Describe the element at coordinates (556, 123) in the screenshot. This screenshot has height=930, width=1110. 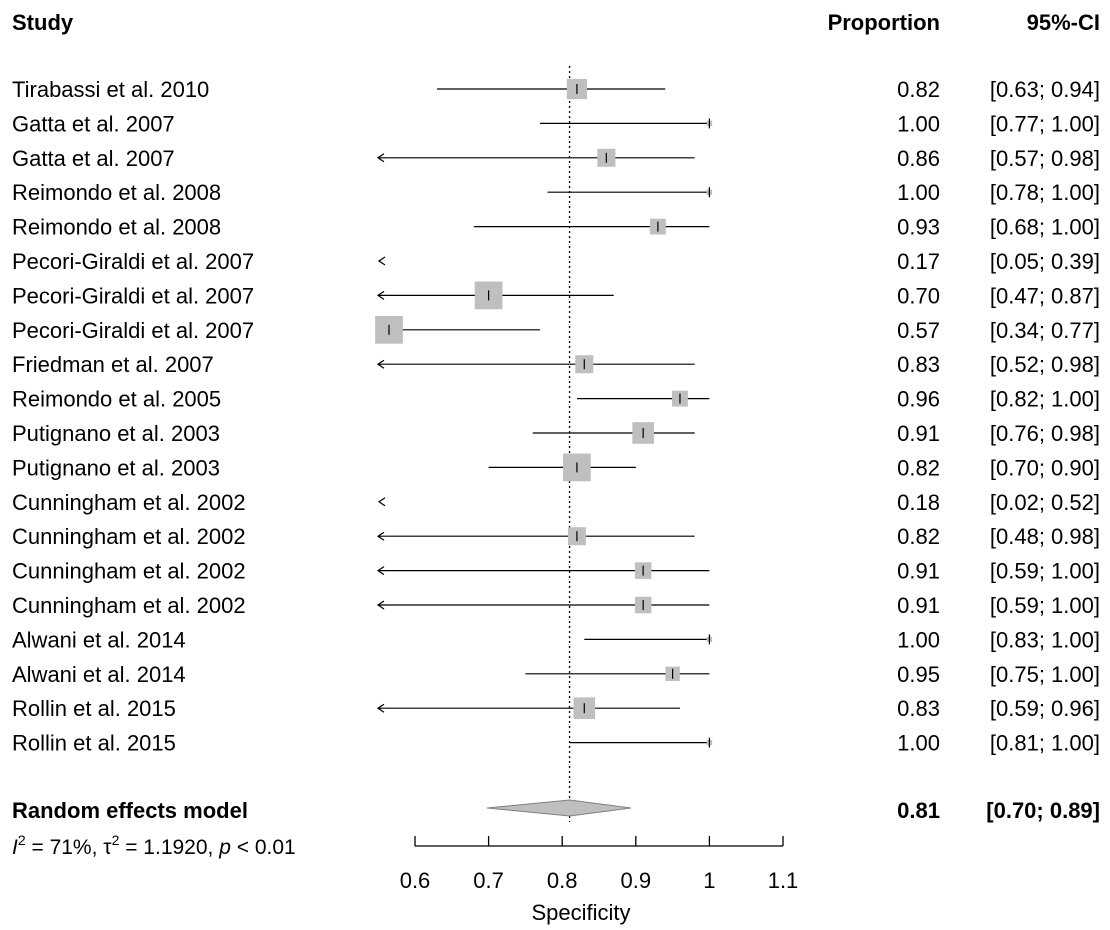
I see `study-row: Gatta et al. 2007 1.00 [0.77; 1.00]` at that location.